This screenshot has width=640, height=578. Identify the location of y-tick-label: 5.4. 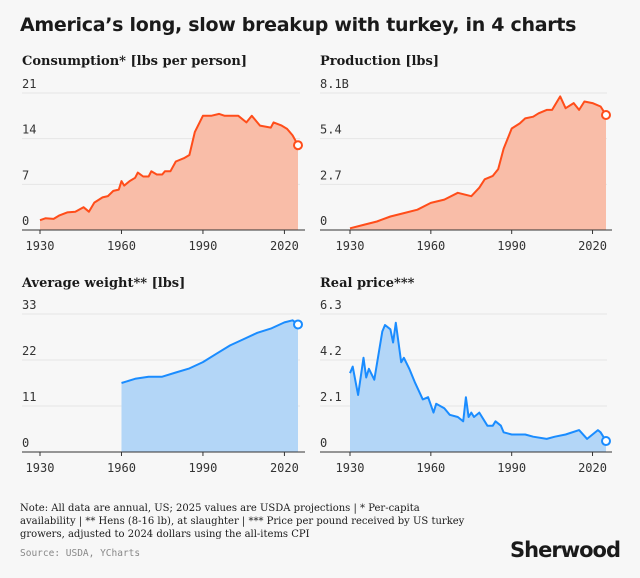
(331, 130).